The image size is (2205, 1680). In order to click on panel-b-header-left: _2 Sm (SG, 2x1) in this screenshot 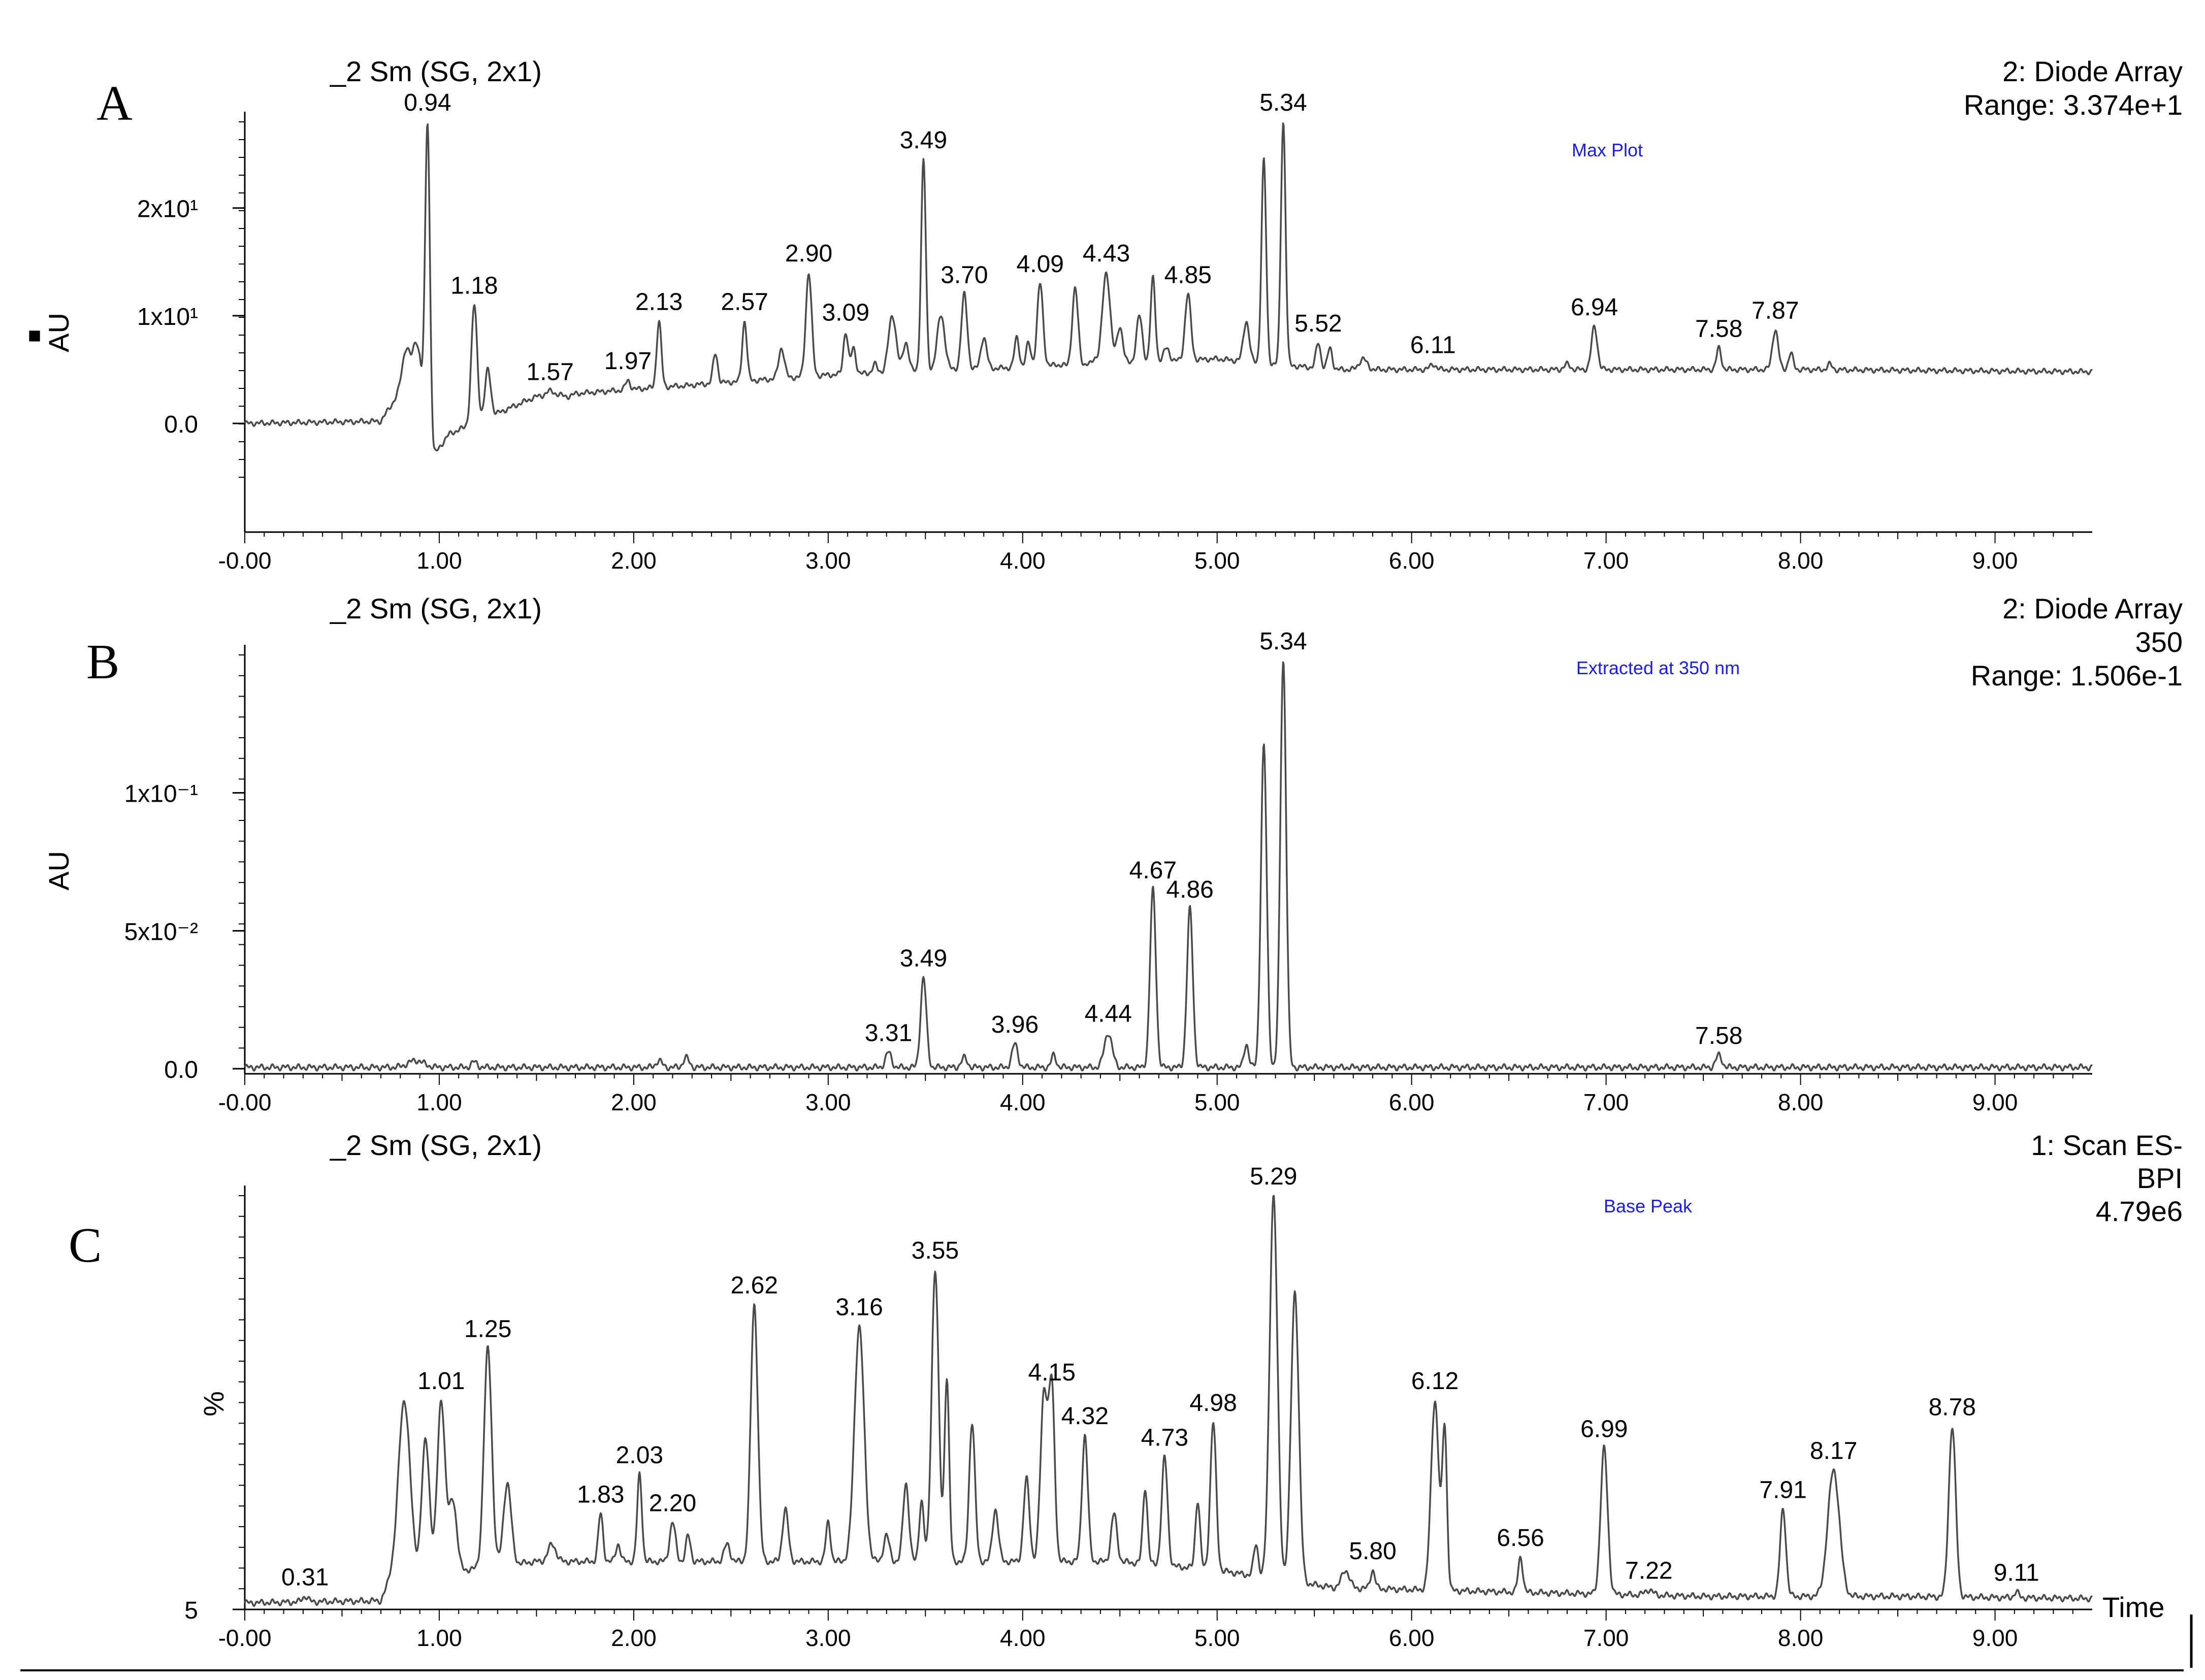, I will do `click(436, 608)`.